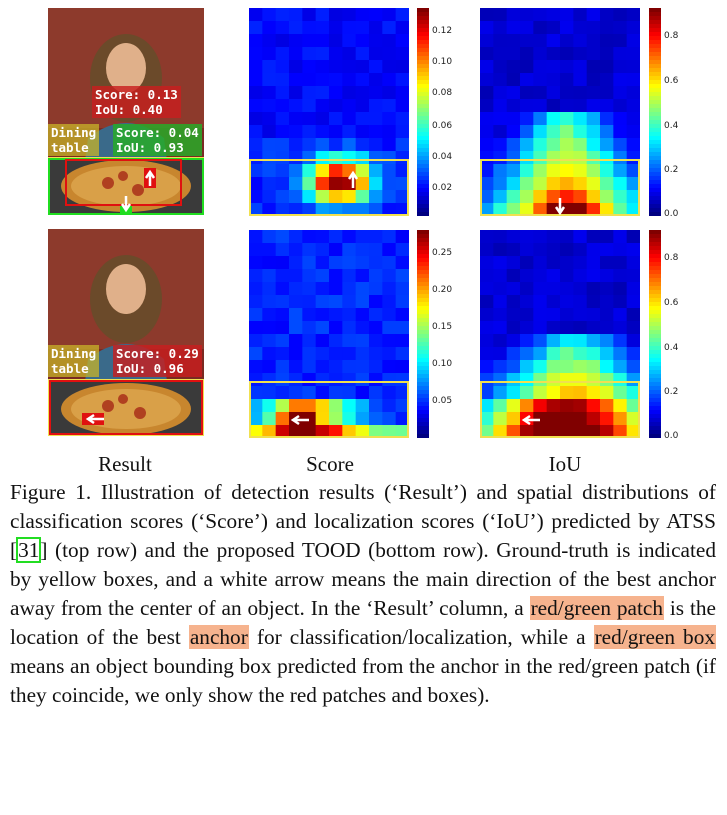 This screenshot has height=815, width=727. Describe the element at coordinates (126, 332) in the screenshot. I see `result-image-tood` at that location.